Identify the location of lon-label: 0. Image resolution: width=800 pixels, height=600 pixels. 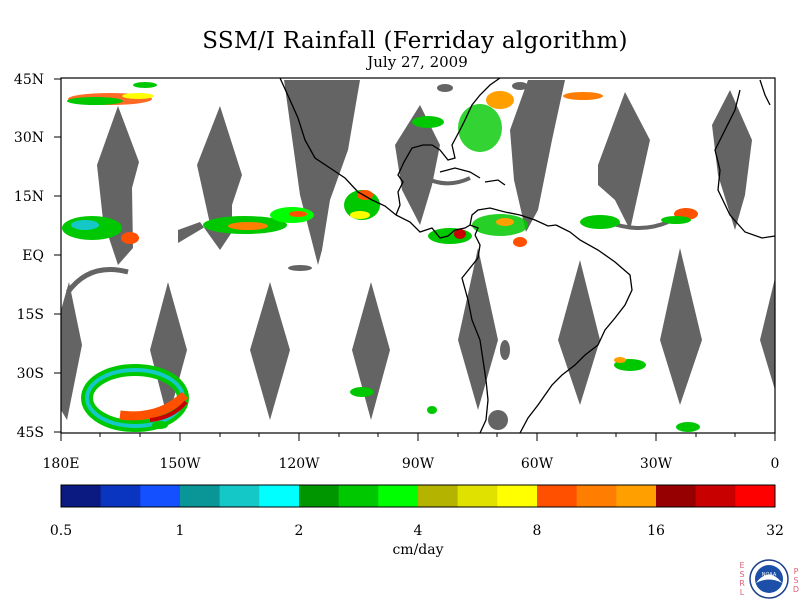
(775, 464).